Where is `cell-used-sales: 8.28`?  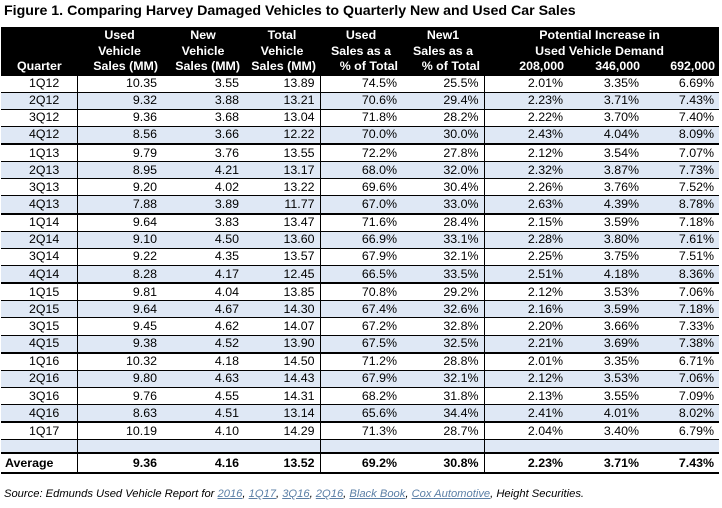
cell-used-sales: 8.28 is located at coordinates (119, 275).